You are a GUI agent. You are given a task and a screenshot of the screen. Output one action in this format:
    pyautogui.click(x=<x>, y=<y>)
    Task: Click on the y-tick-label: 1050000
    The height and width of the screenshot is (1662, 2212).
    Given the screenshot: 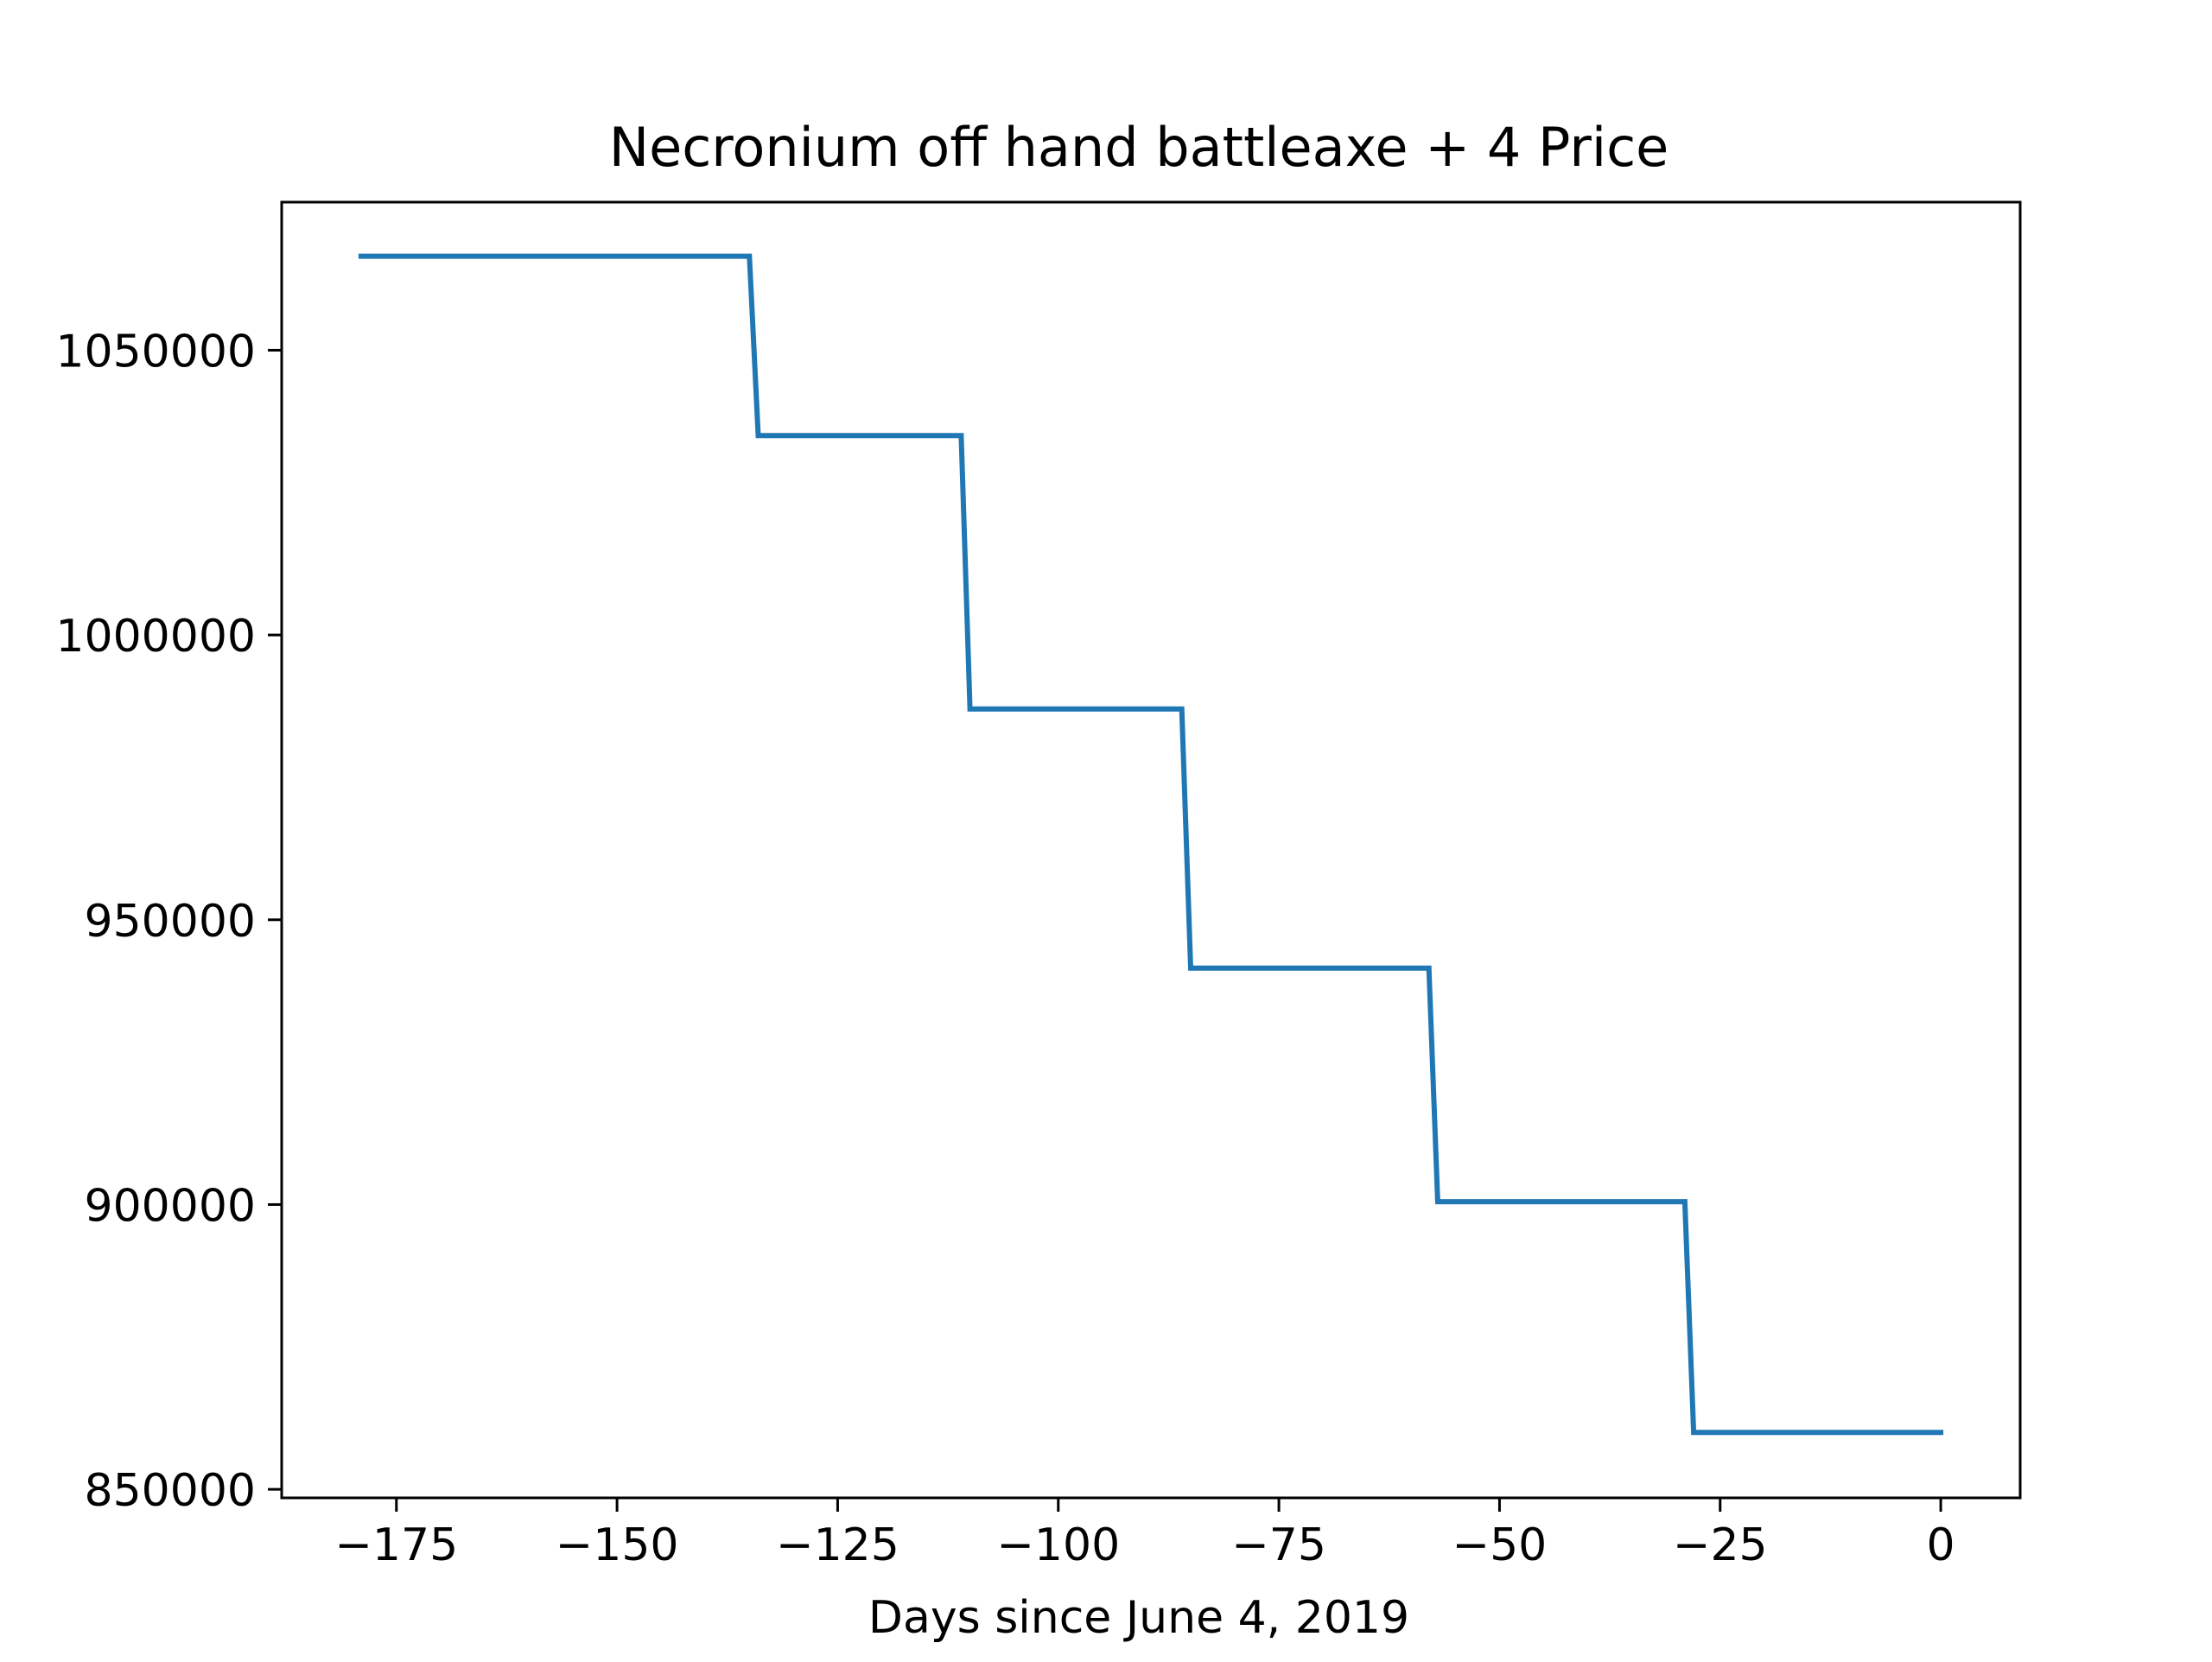 What is the action you would take?
    pyautogui.click(x=155, y=351)
    